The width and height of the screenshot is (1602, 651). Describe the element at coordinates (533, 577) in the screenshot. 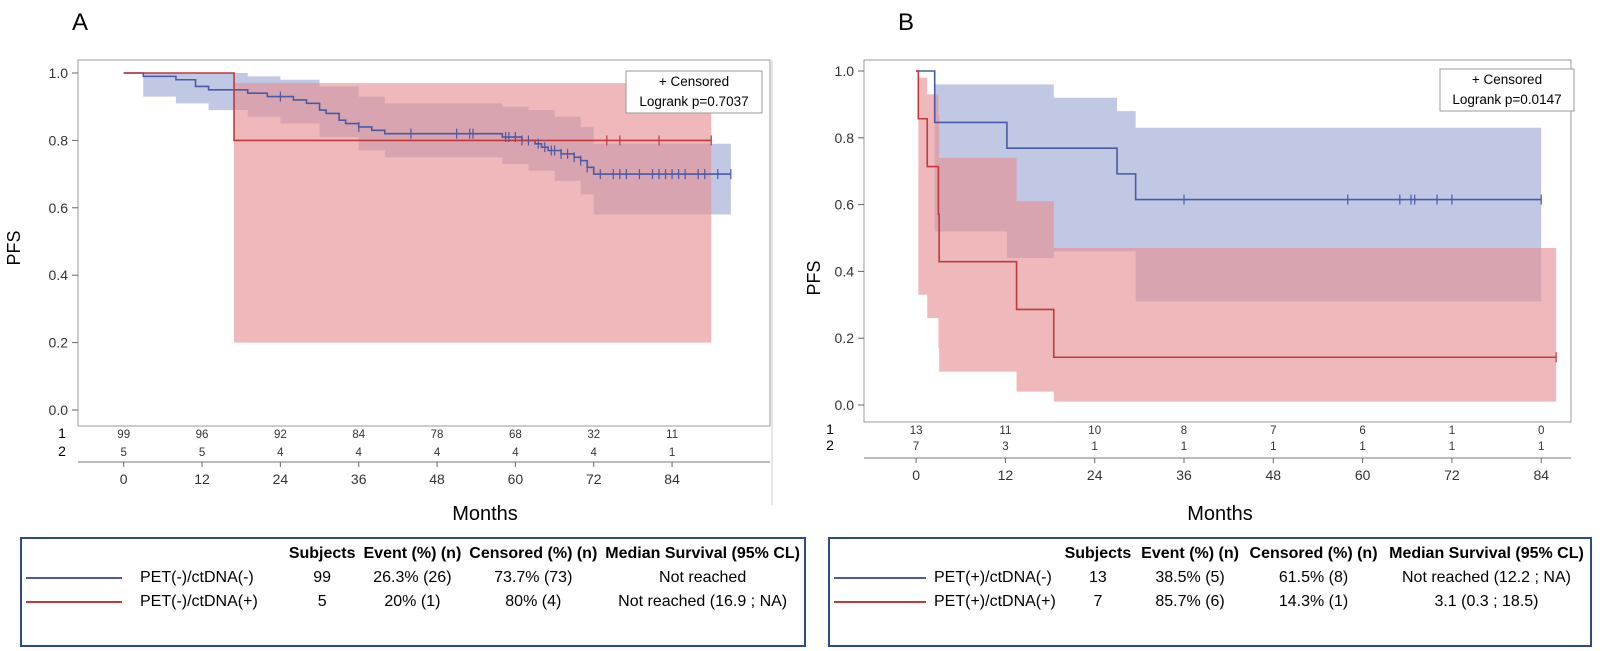

I see `censored-cell: 73.7% (73)` at that location.